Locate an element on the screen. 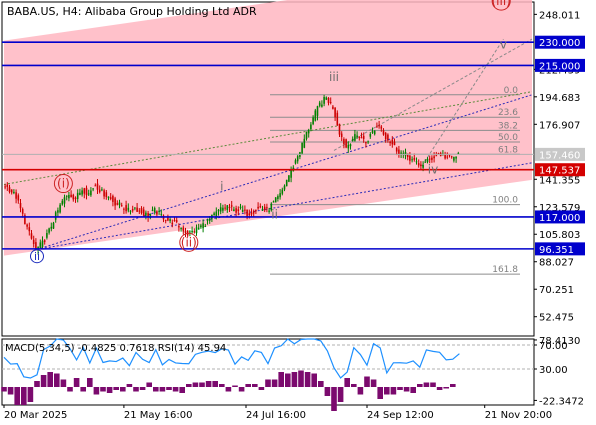 The width and height of the screenshot is (596, 425). level-price-label: 147.537 is located at coordinates (559, 171).